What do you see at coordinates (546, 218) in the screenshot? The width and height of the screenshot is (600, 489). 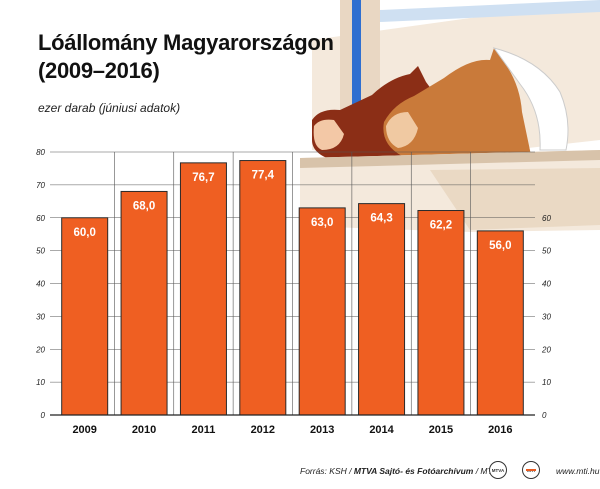 I see `right-tick-label: 60` at bounding box center [546, 218].